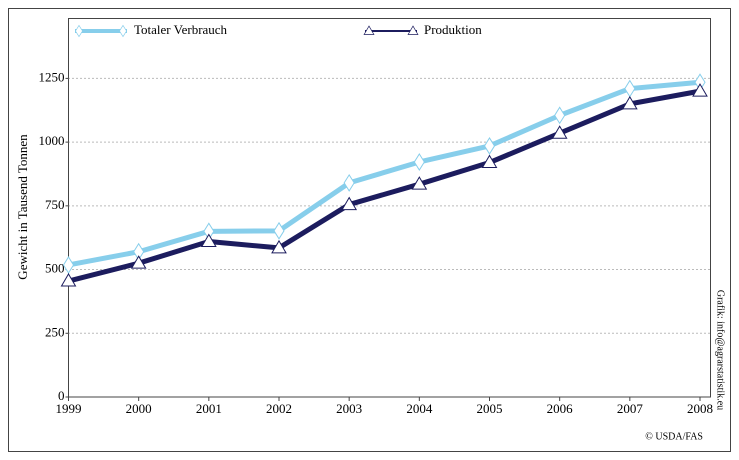 This screenshot has width=739, height=460. I want to click on legend-label: Produktion, so click(453, 29).